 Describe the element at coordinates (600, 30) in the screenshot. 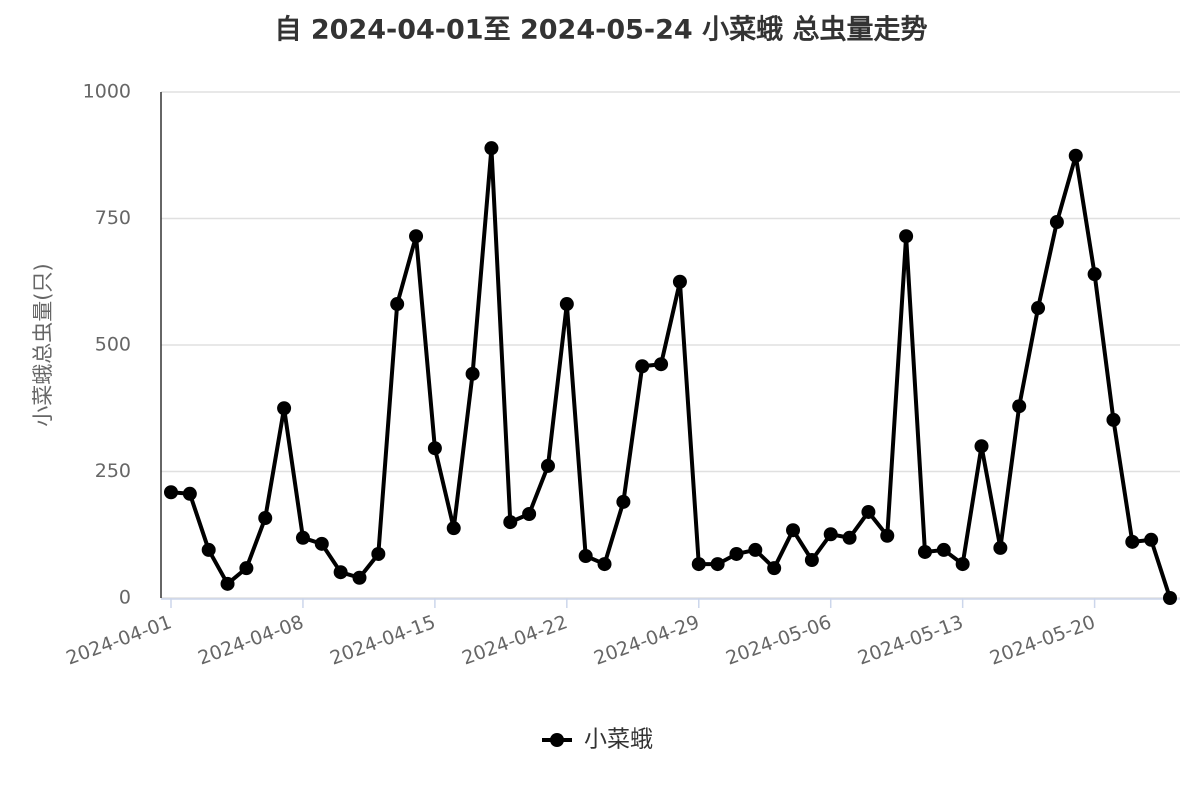

I see `chart-title: 自 2024-04-01至 2024-05-24 小菜蛾 总虫量走势` at that location.